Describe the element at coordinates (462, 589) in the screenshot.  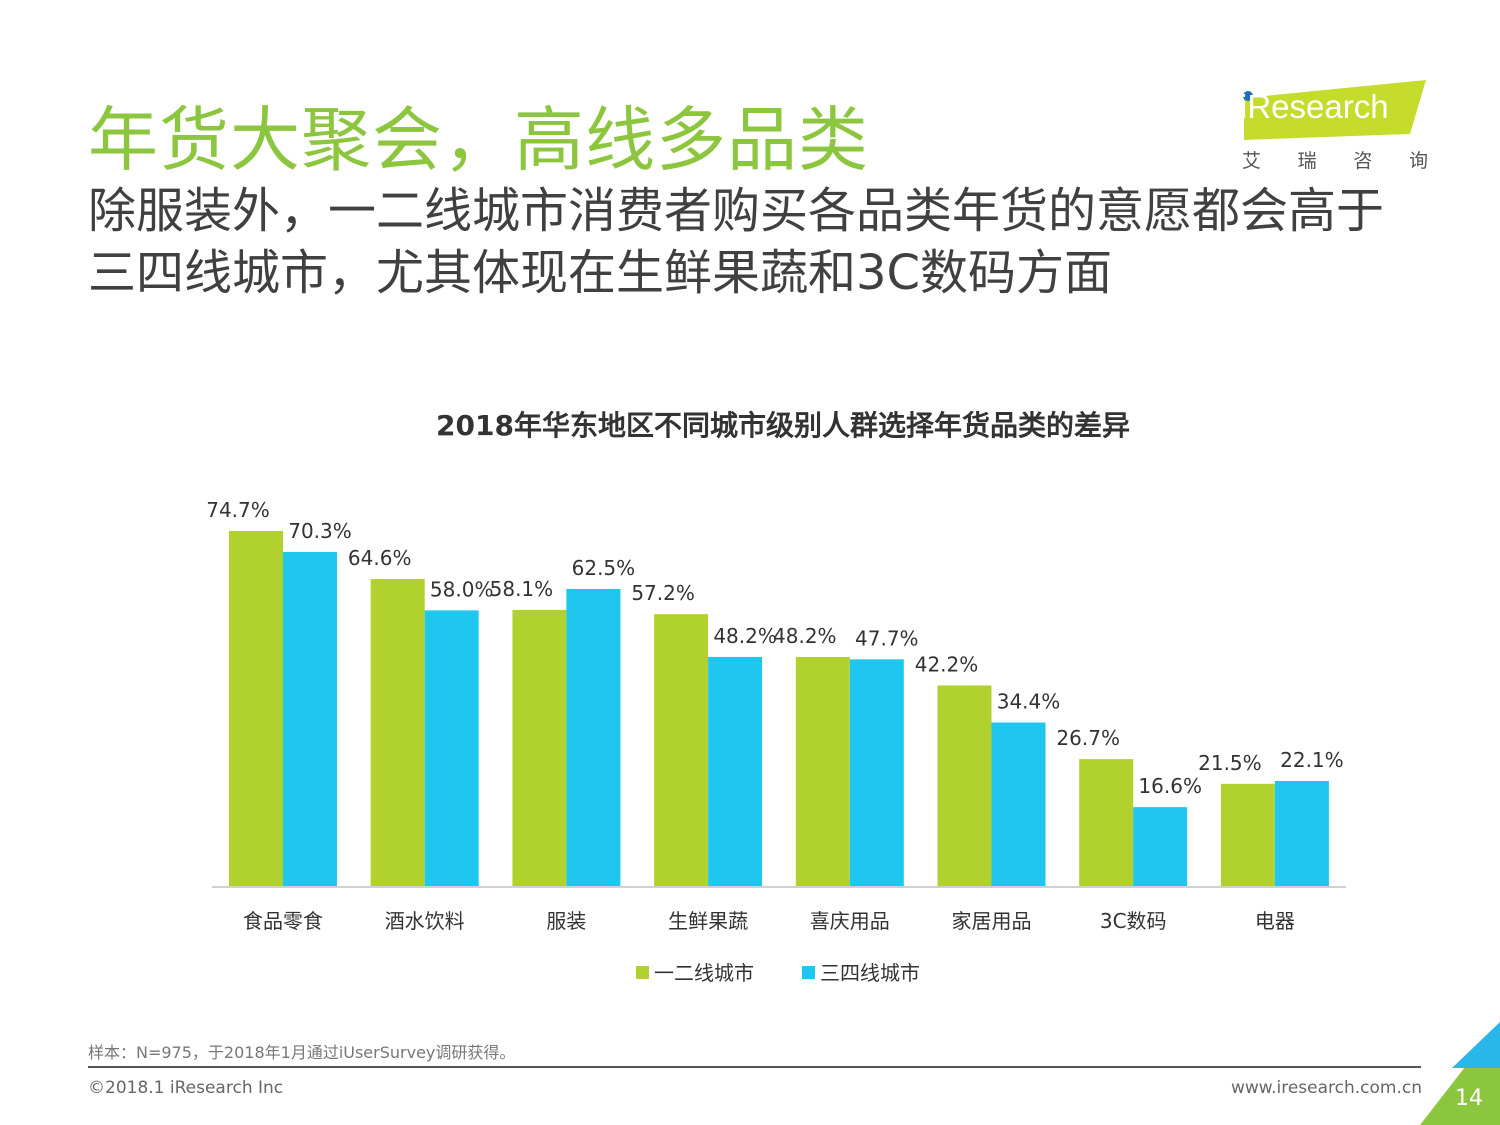
I see `data-label: 58.0%` at that location.